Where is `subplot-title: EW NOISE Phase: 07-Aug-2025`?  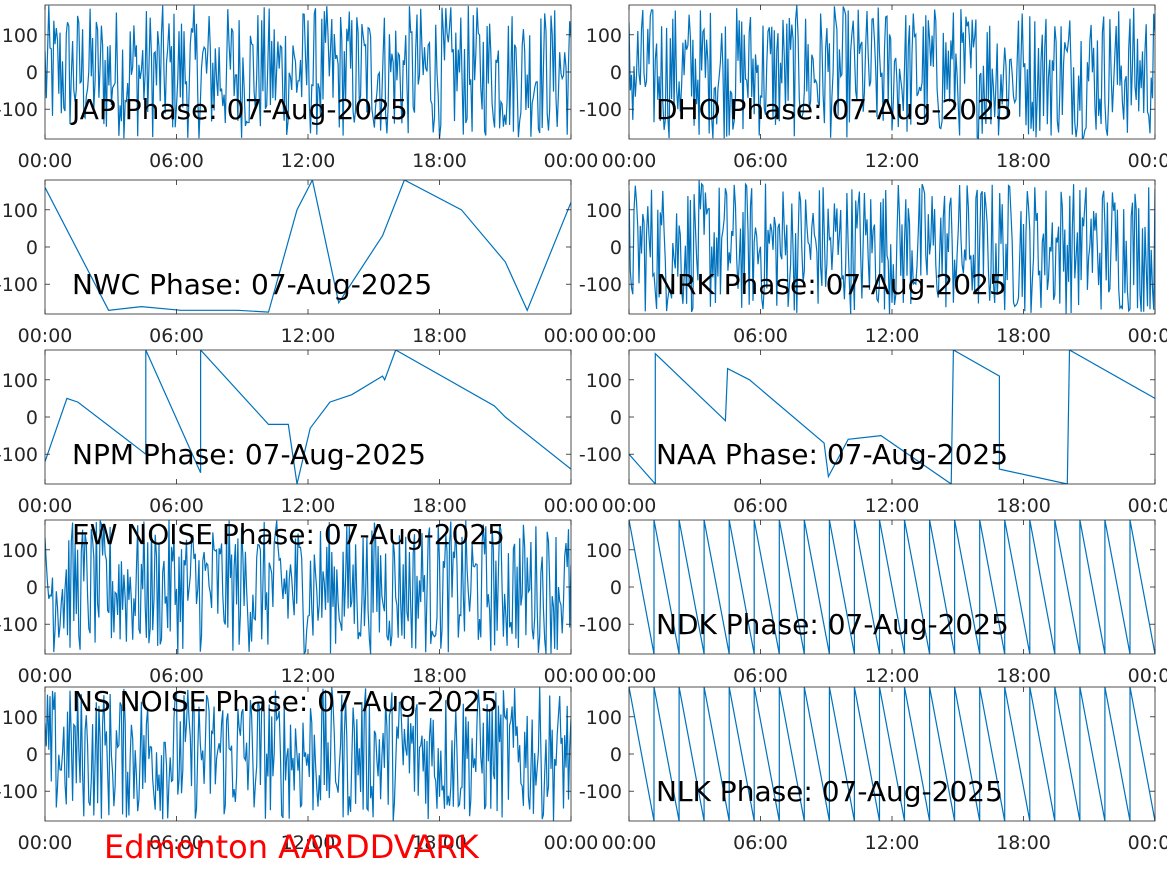 subplot-title: EW NOISE Phase: 07-Aug-2025 is located at coordinates (288, 534).